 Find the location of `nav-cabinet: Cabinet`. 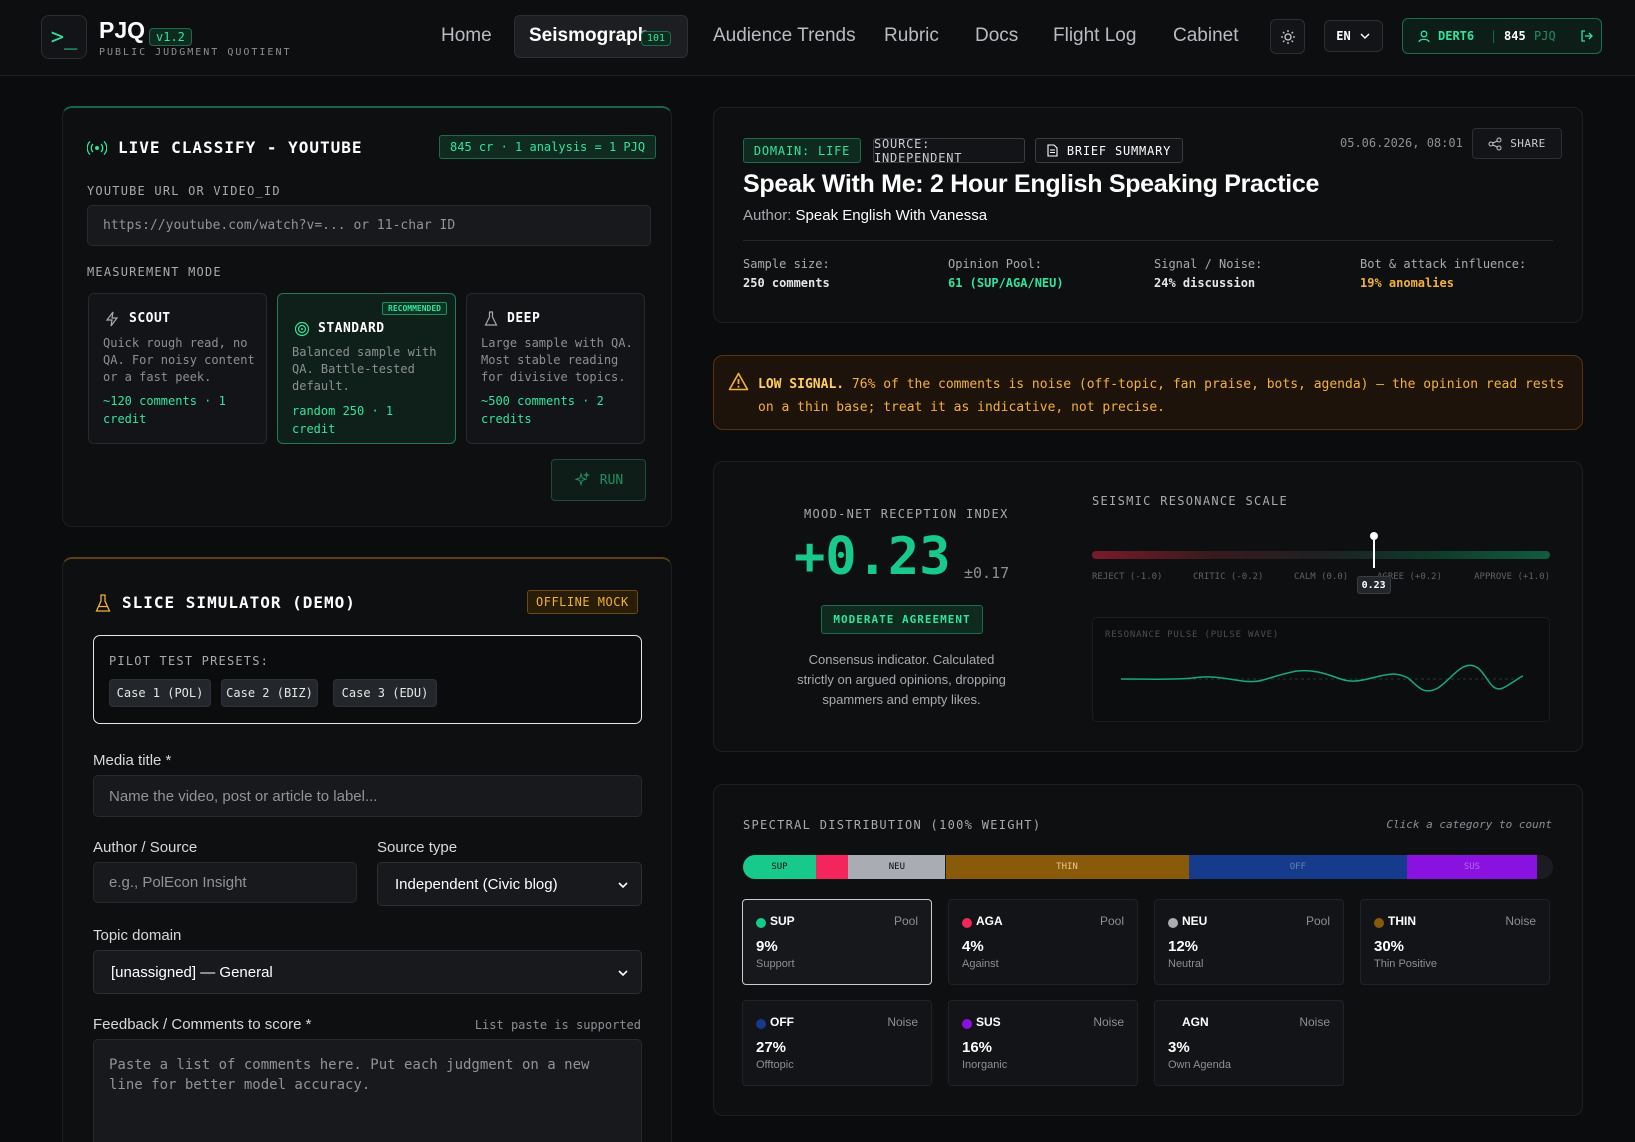

nav-cabinet: Cabinet is located at coordinates (1206, 35).